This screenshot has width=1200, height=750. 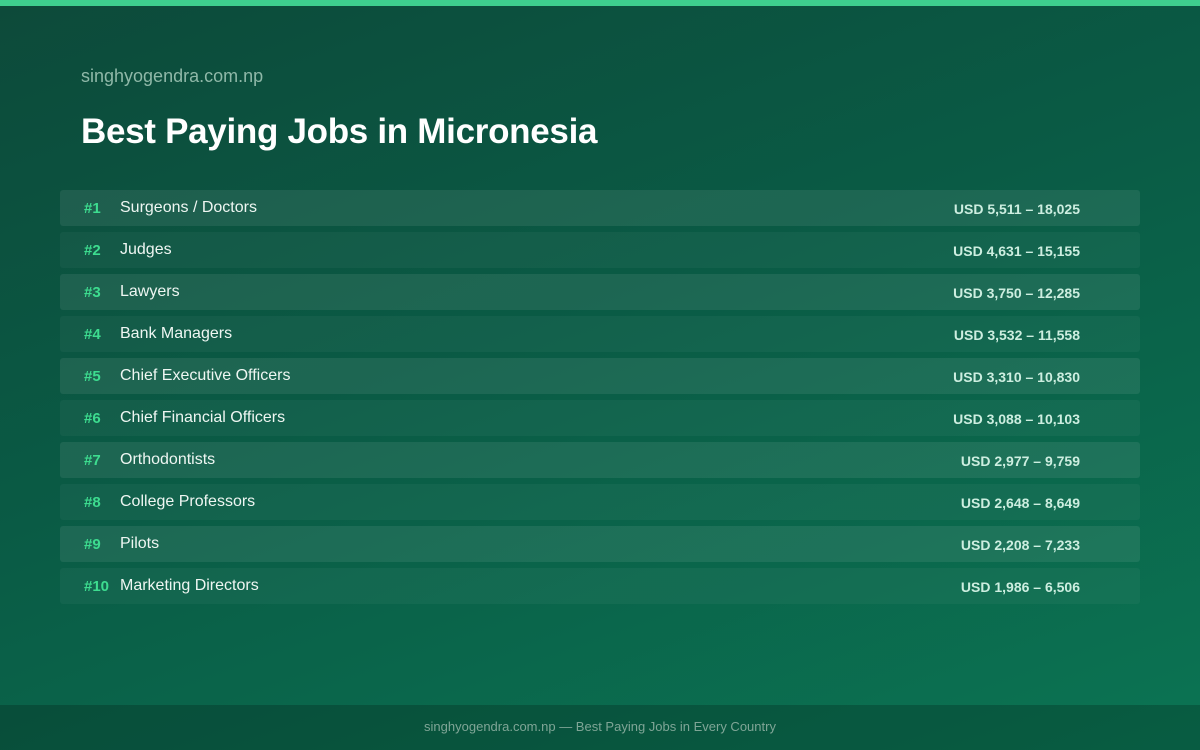 What do you see at coordinates (600, 292) in the screenshot?
I see `table-row: #3 Lawyers USD 3,750 – 12,285` at bounding box center [600, 292].